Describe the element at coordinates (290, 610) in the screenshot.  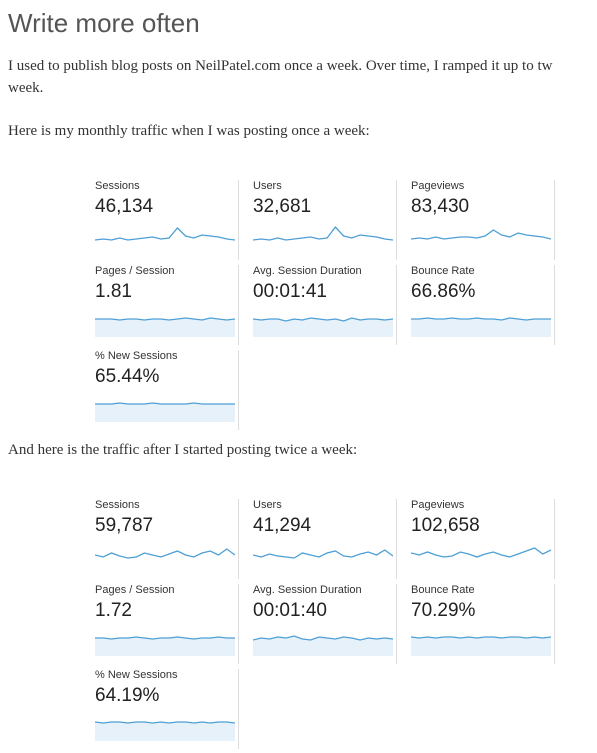
I see `metric-value: 00:01:40` at that location.